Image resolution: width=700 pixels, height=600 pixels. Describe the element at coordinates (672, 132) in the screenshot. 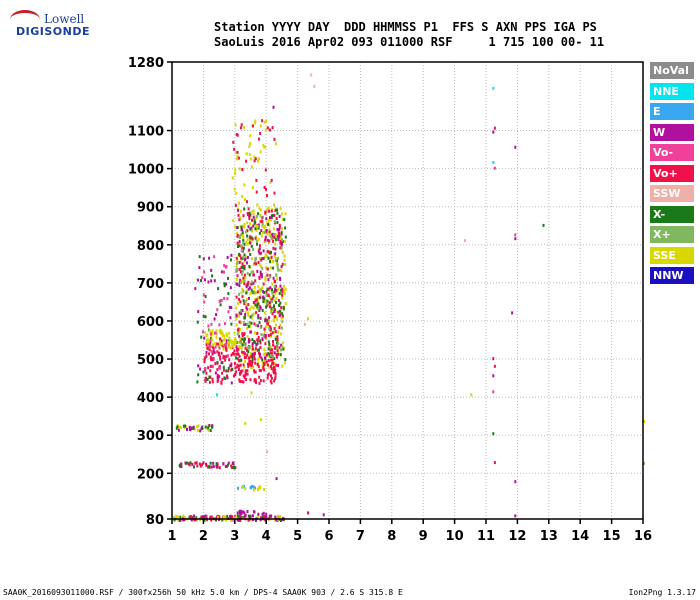

I see `legend-item-w: W` at that location.